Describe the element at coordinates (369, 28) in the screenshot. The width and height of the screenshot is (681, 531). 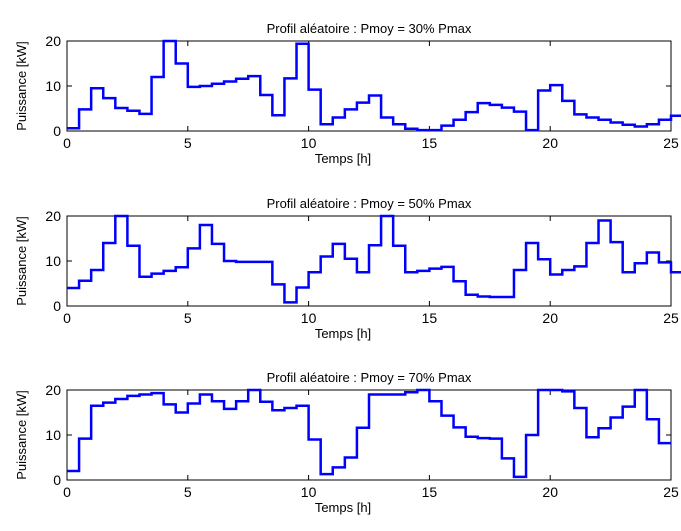
I see `chart-title: Profil aléatoire : Pmoy = 30% Pmax` at that location.